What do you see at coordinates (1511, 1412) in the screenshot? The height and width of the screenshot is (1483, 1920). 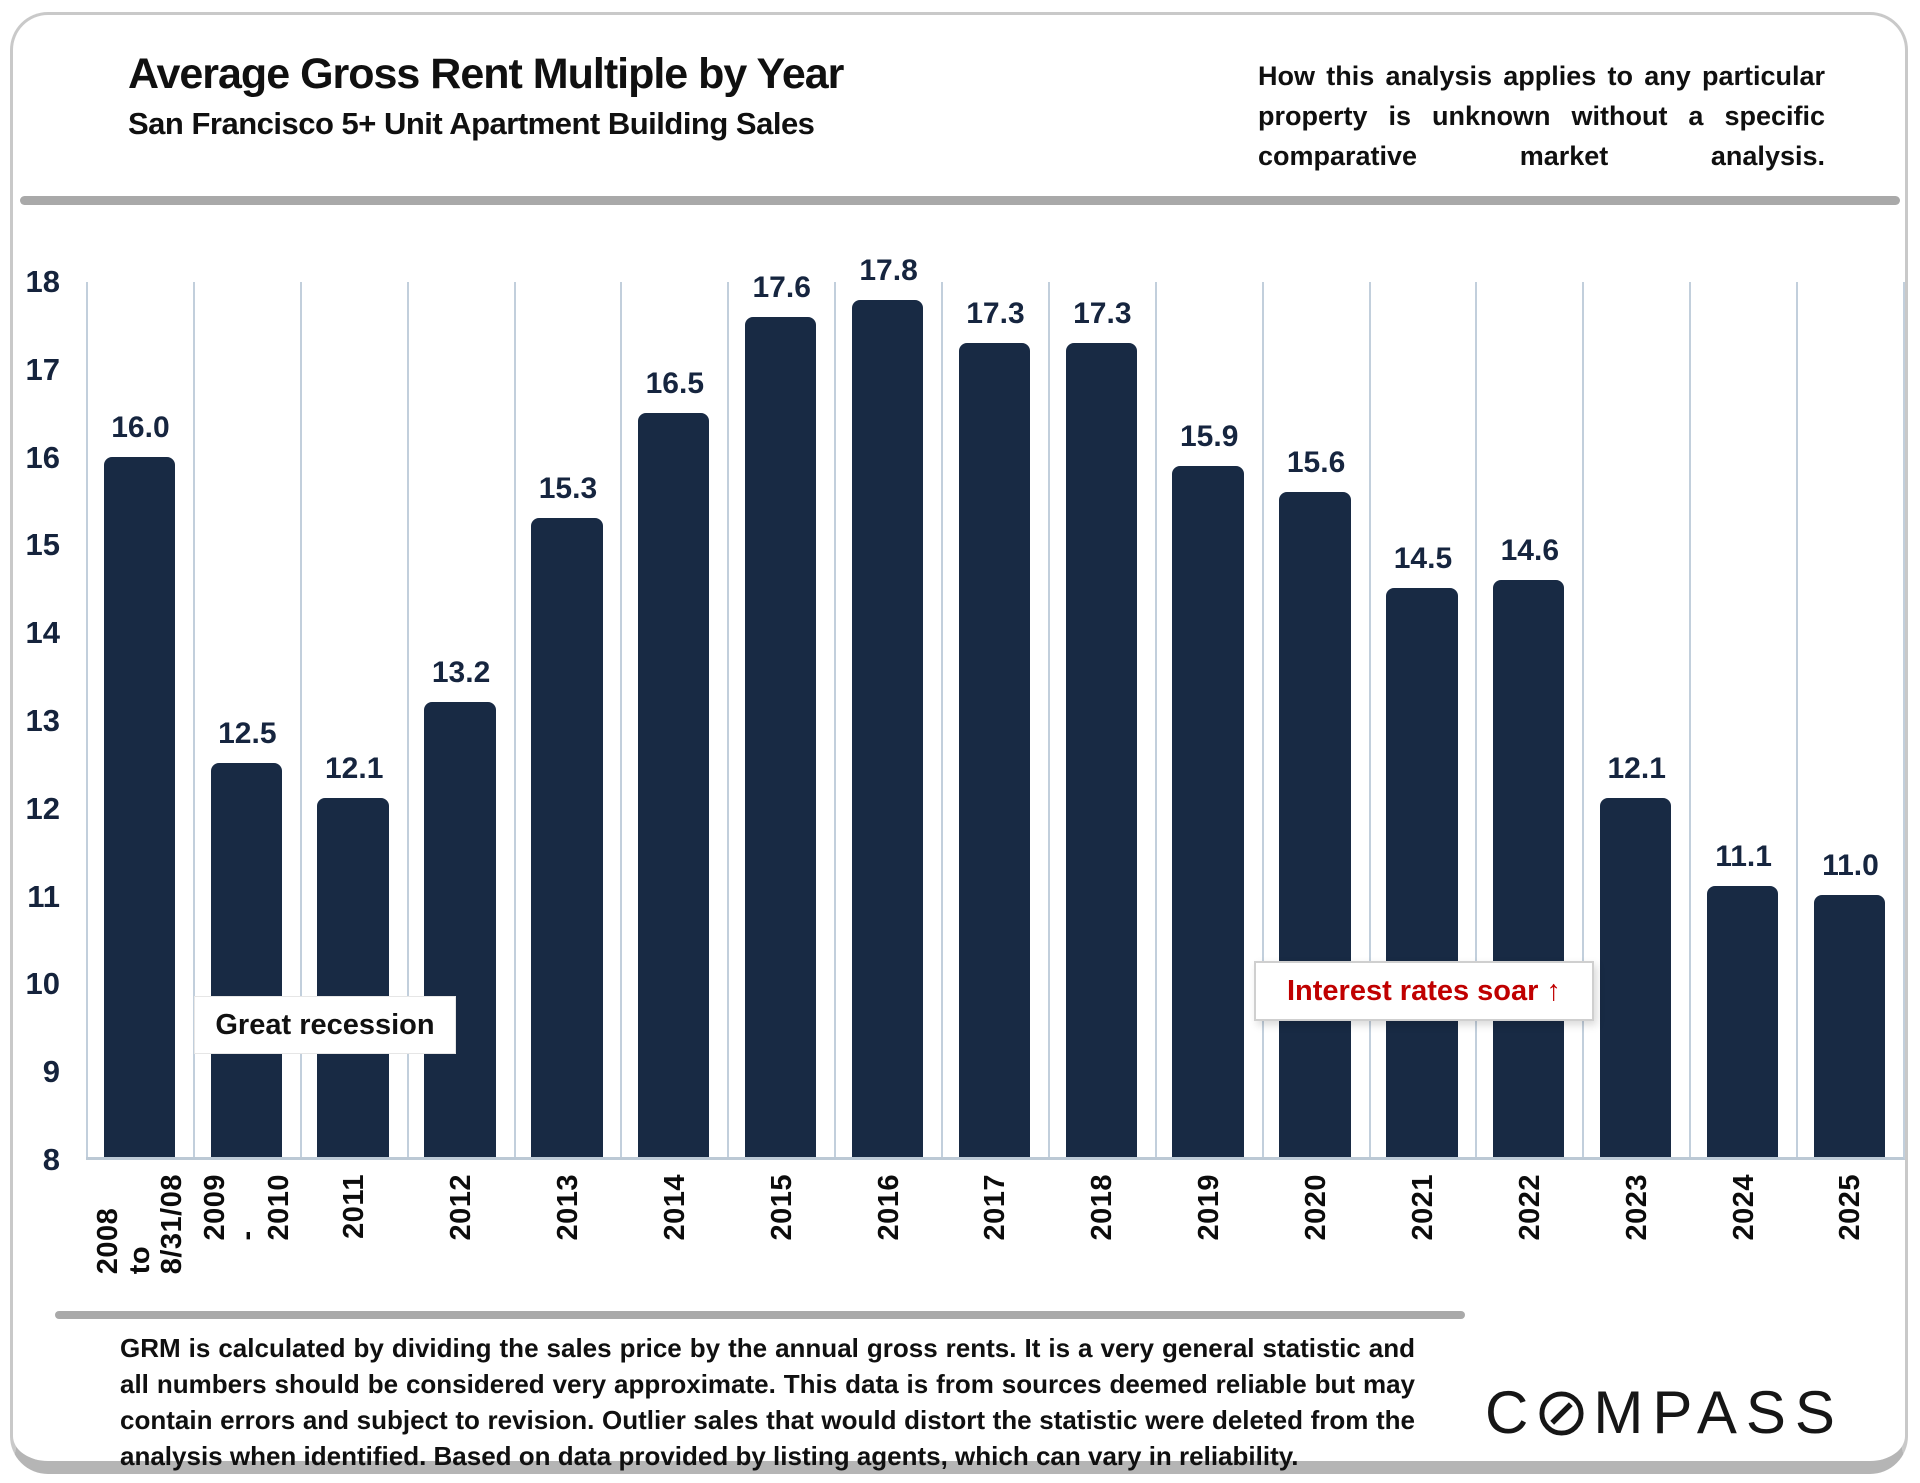 I see `compass-logo-text-c: C` at bounding box center [1511, 1412].